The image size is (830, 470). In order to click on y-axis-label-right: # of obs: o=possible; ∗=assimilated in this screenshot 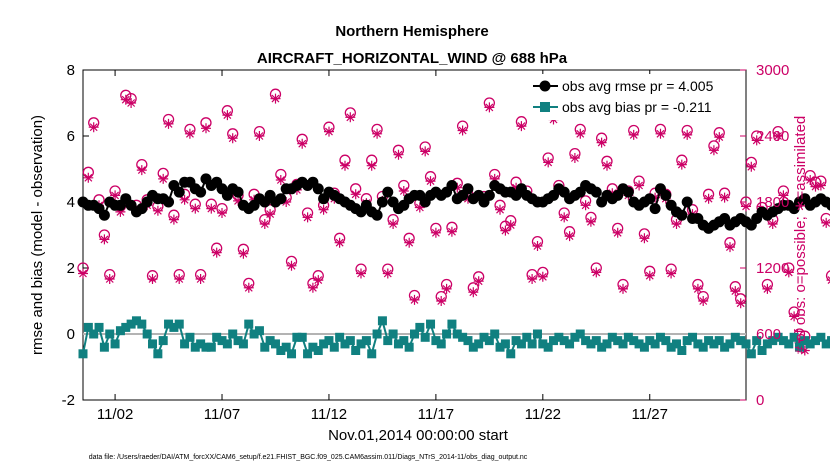, I will do `click(800, 235)`.